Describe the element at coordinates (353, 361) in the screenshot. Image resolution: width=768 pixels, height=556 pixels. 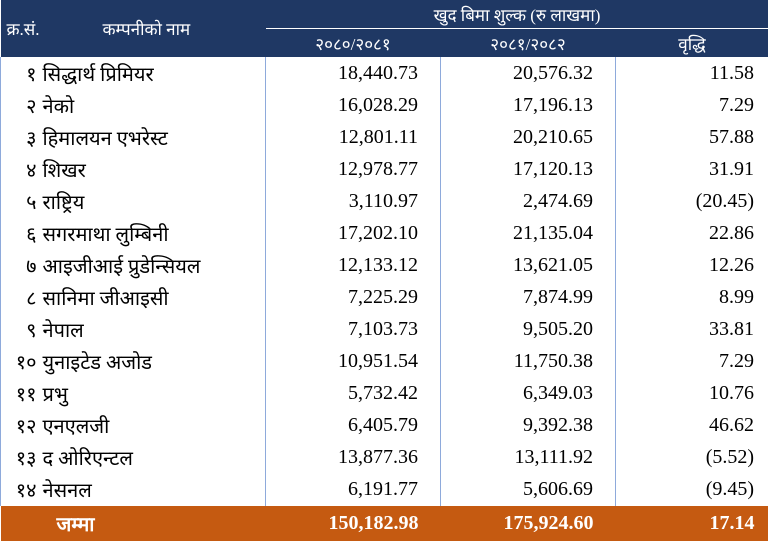
I see `premium-prev: 10,951.54` at that location.